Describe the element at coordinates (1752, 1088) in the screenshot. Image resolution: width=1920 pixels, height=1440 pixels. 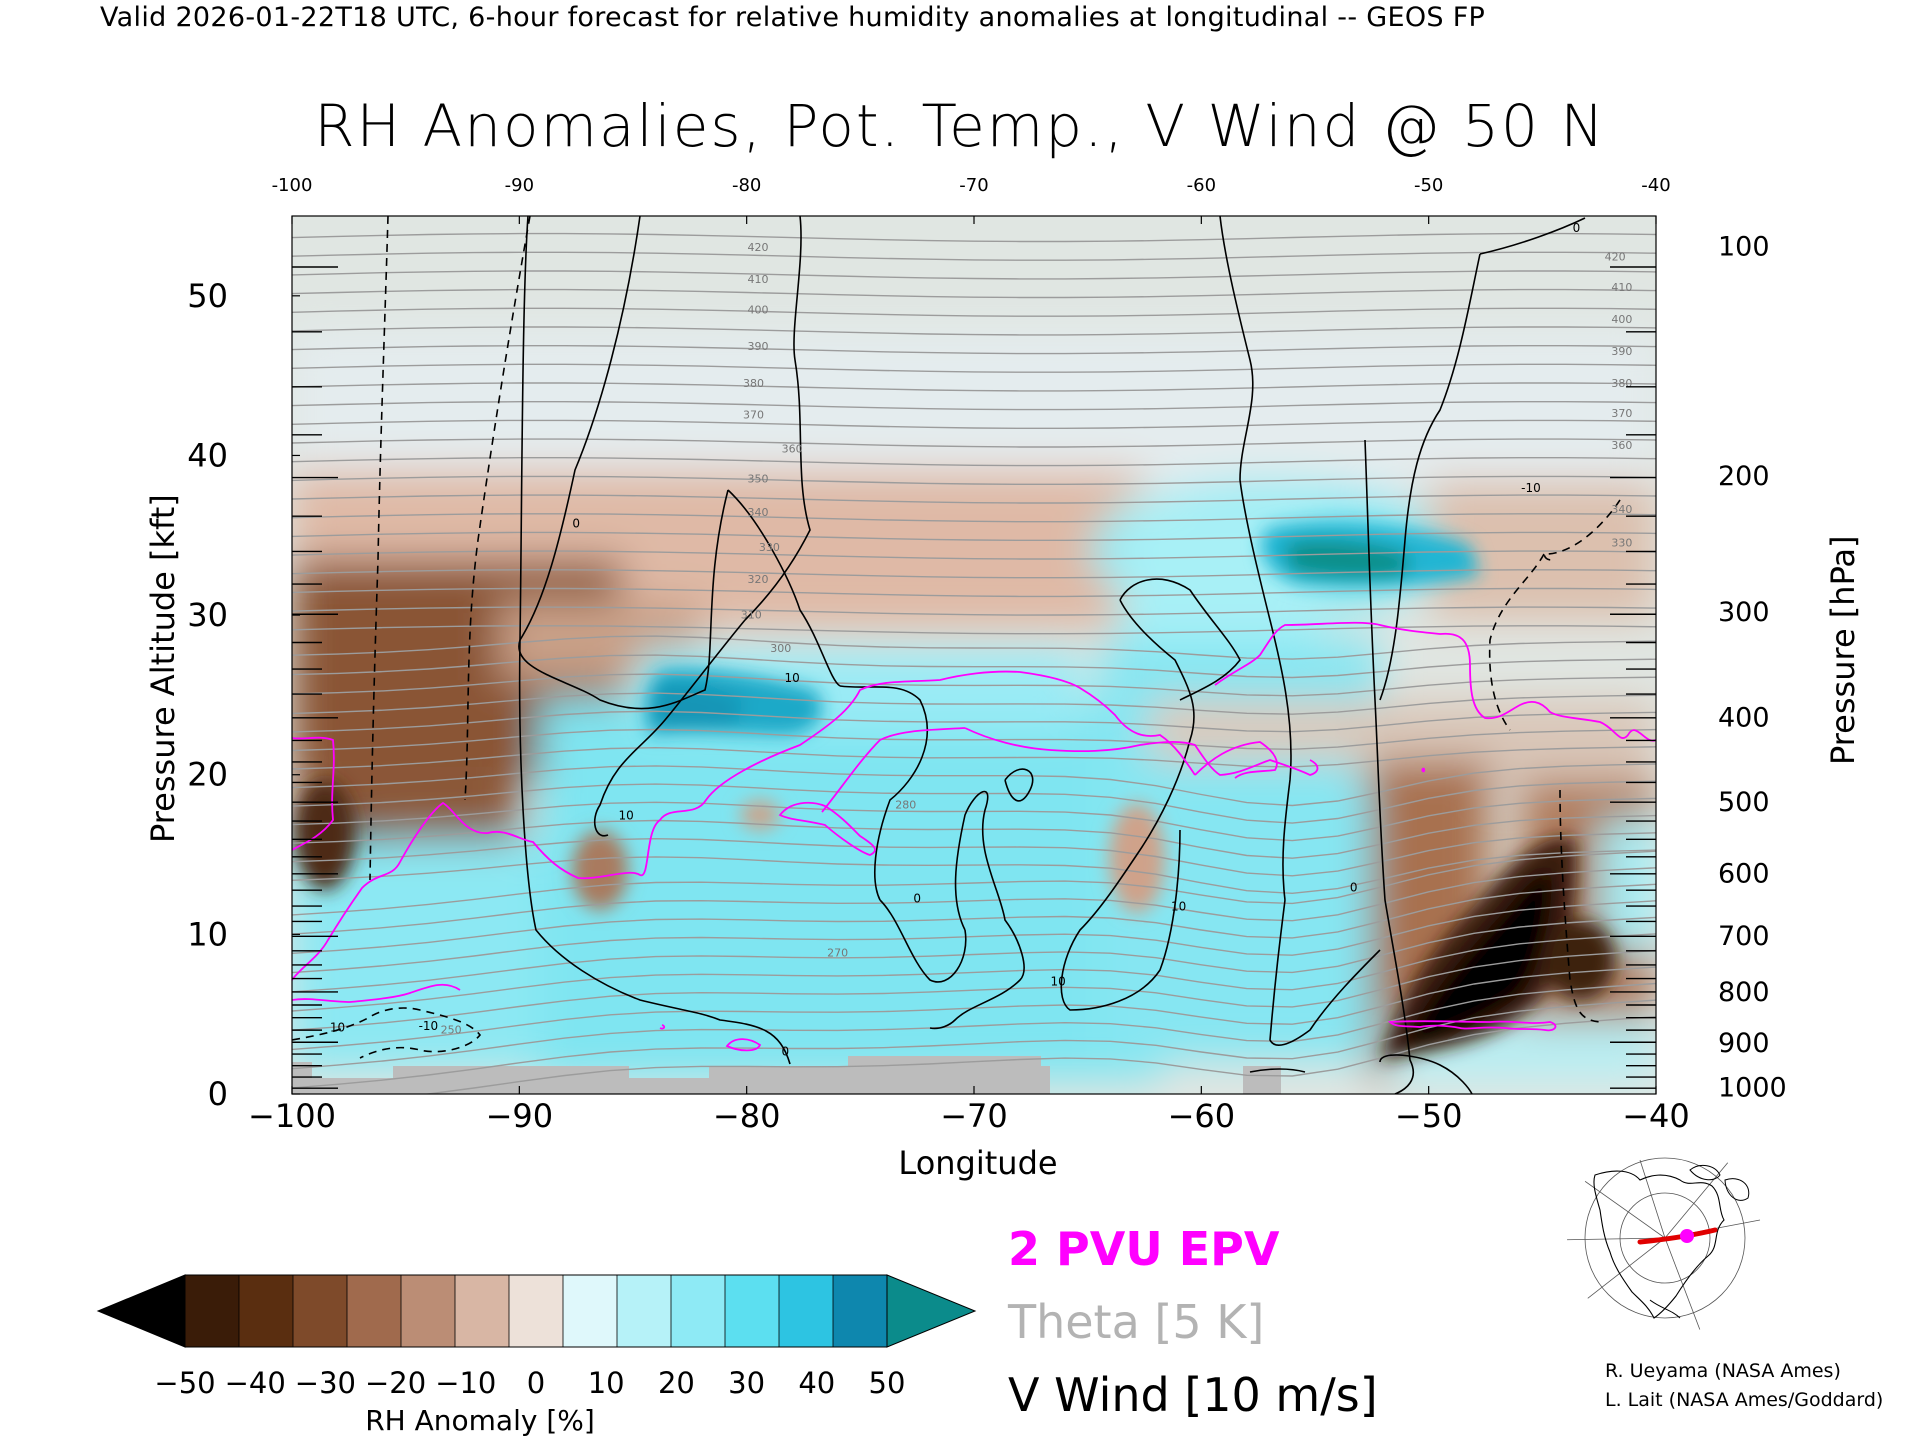
I see `pressure-tick-label: 1000` at that location.